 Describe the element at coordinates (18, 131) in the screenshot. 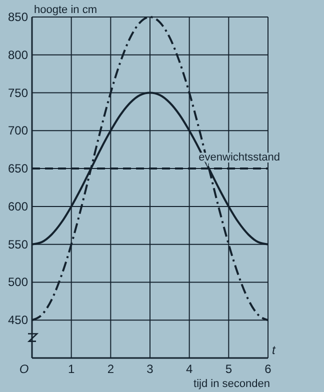

I see `y-tick-label: 700` at that location.